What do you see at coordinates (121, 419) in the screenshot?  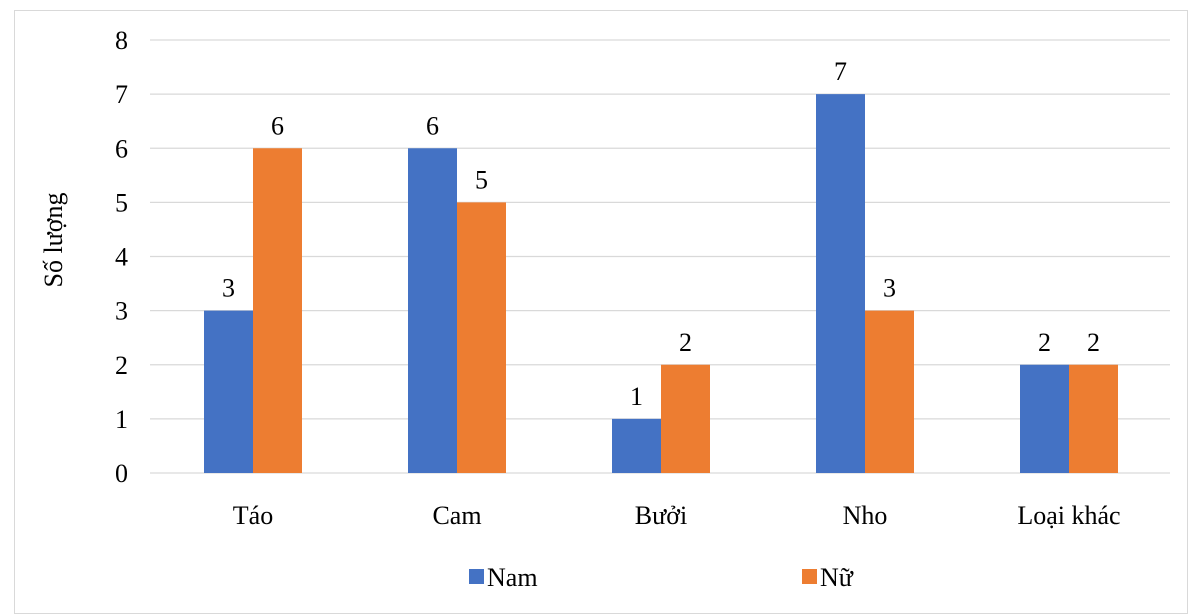 I see `y-tick-label: 1` at bounding box center [121, 419].